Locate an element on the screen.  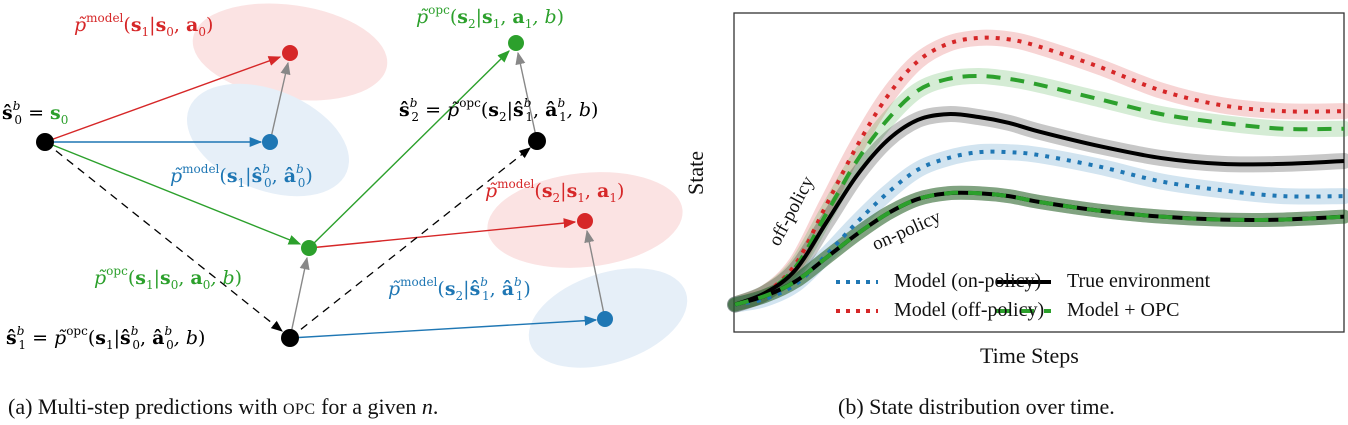
label-p-opc-s1-given-s0-a0-b: p̃opc(s1|s0, a0, b) is located at coordinates (168, 278).